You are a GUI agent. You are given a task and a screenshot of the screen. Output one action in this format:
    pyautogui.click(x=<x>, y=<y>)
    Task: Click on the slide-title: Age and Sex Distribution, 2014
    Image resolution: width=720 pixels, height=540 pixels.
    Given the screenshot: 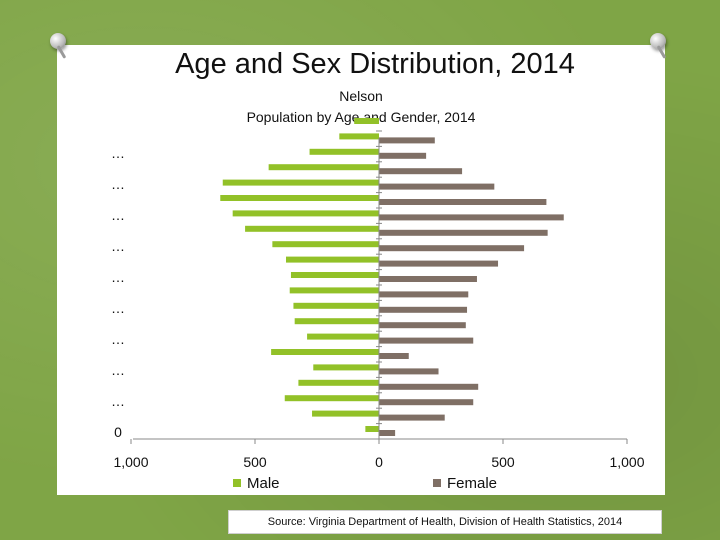 What is the action you would take?
    pyautogui.click(x=375, y=64)
    